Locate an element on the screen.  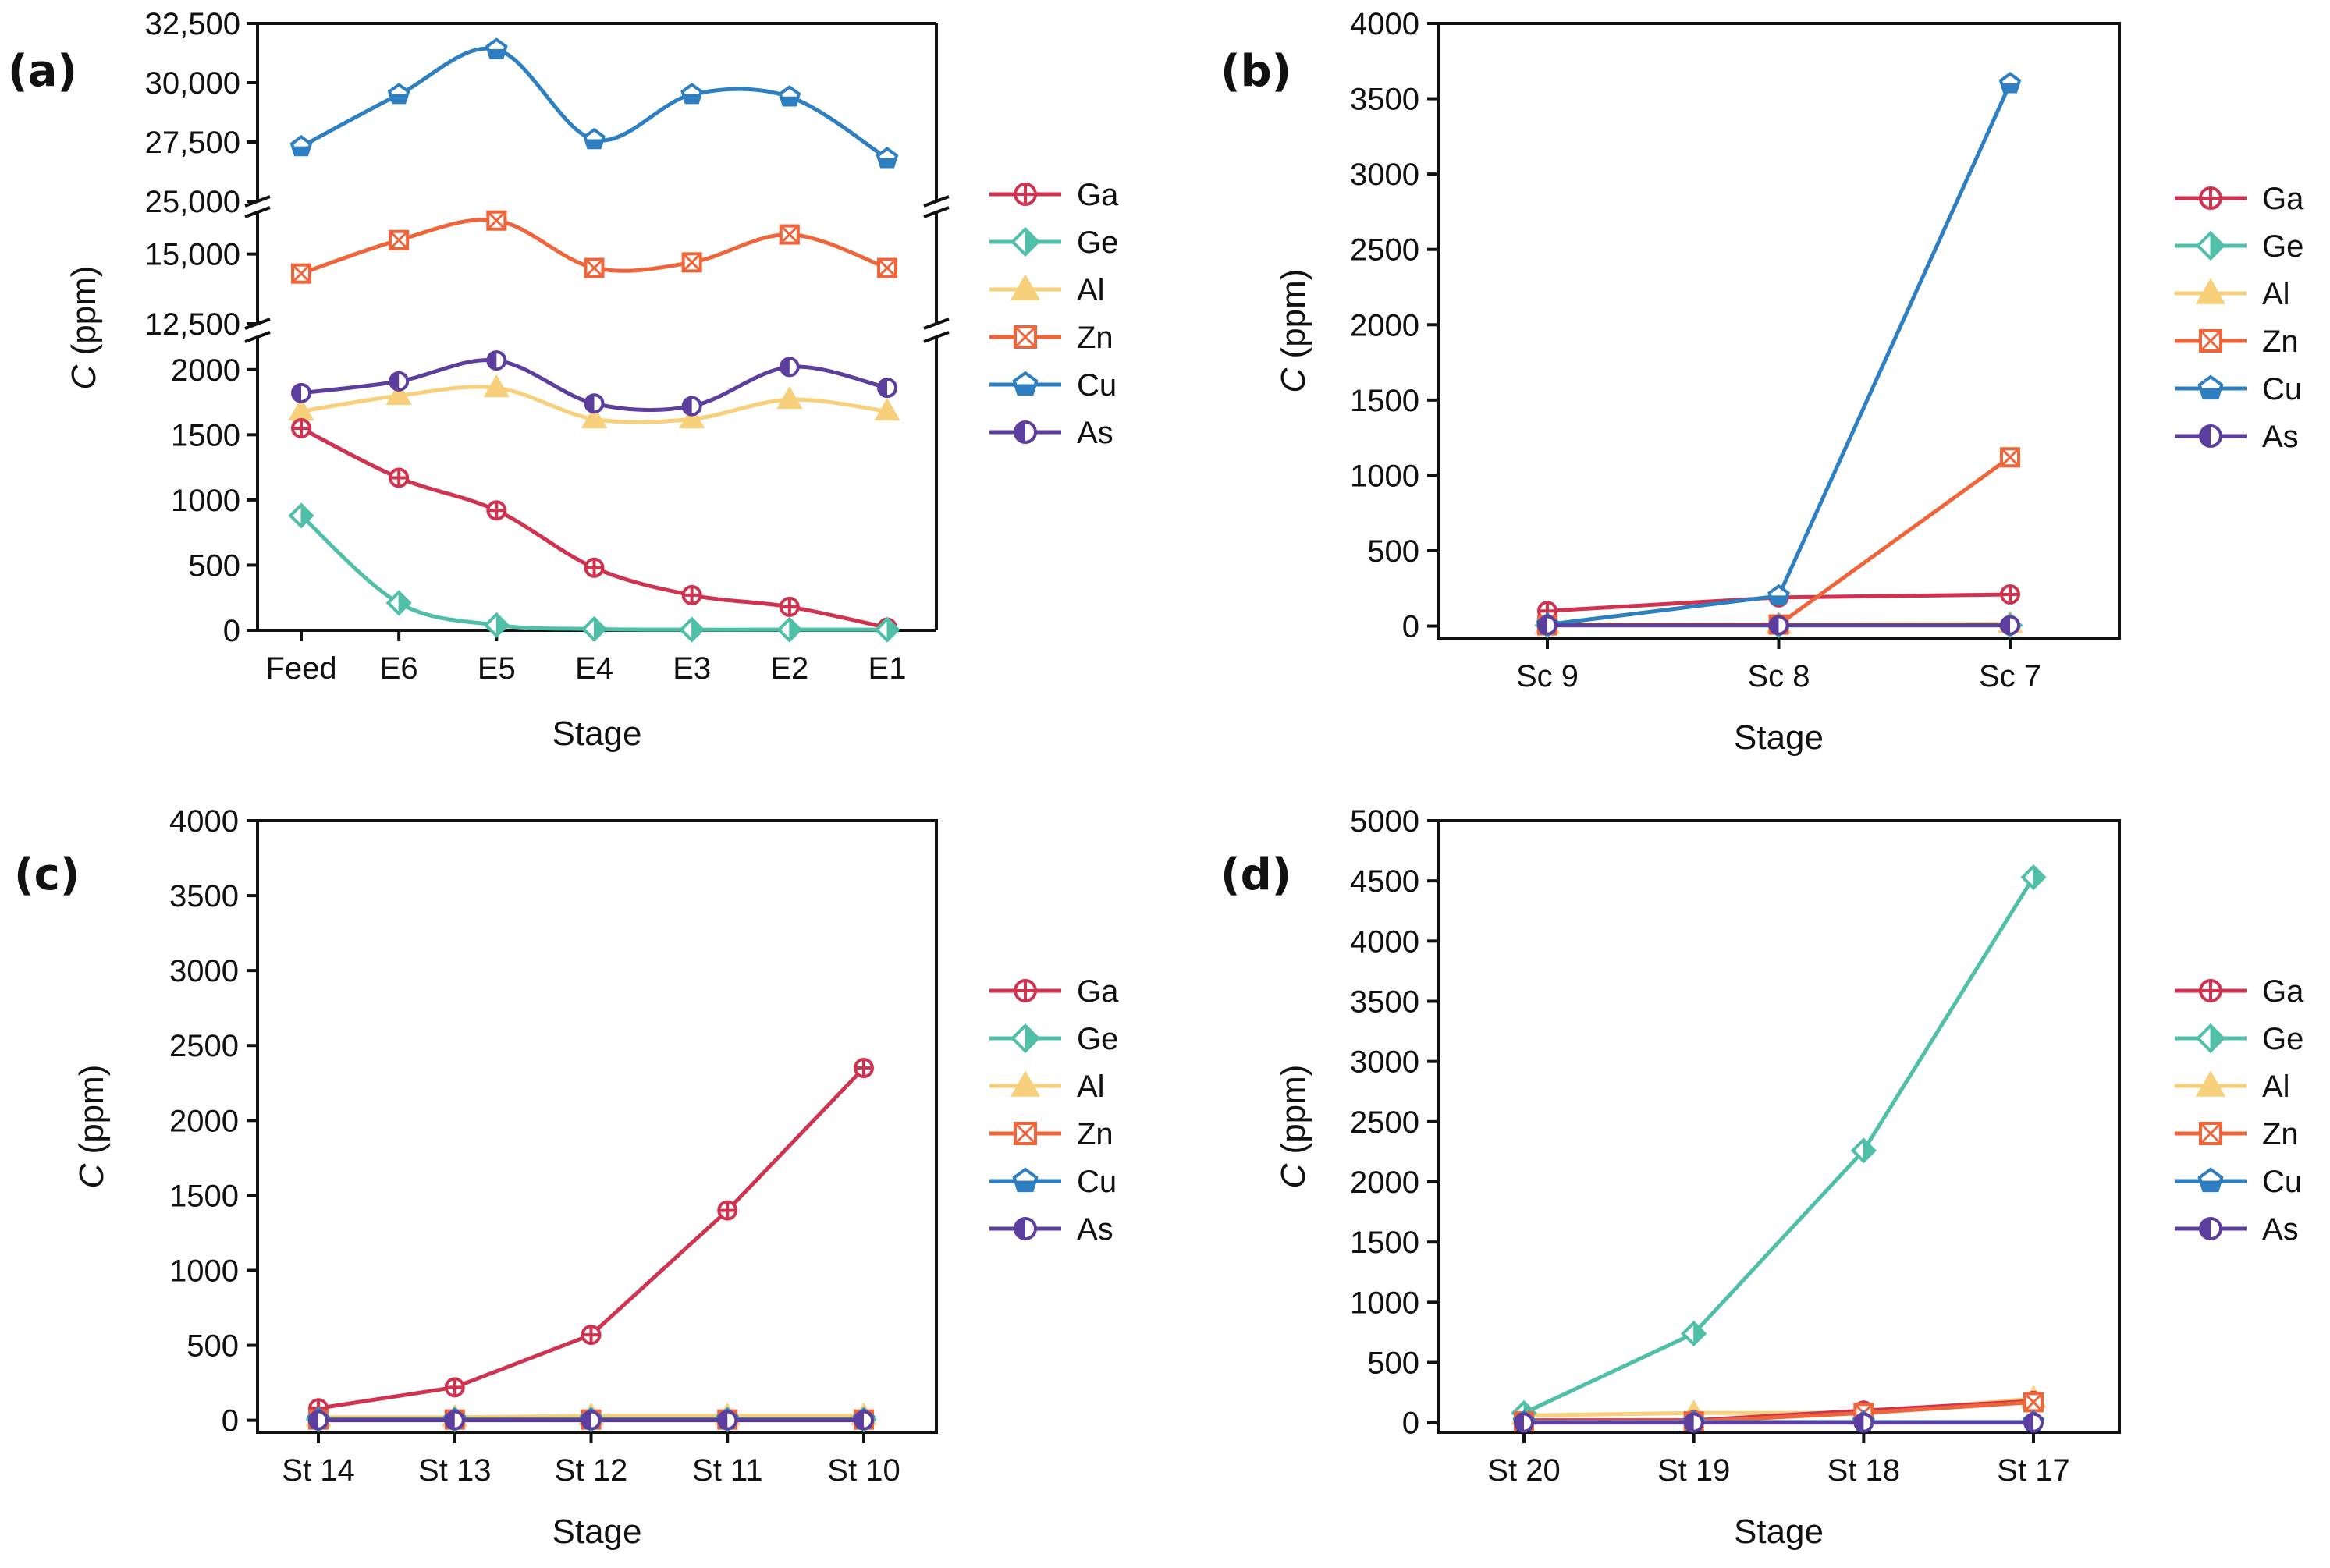
x-tick-label: Sc 7 is located at coordinates (2010, 677).